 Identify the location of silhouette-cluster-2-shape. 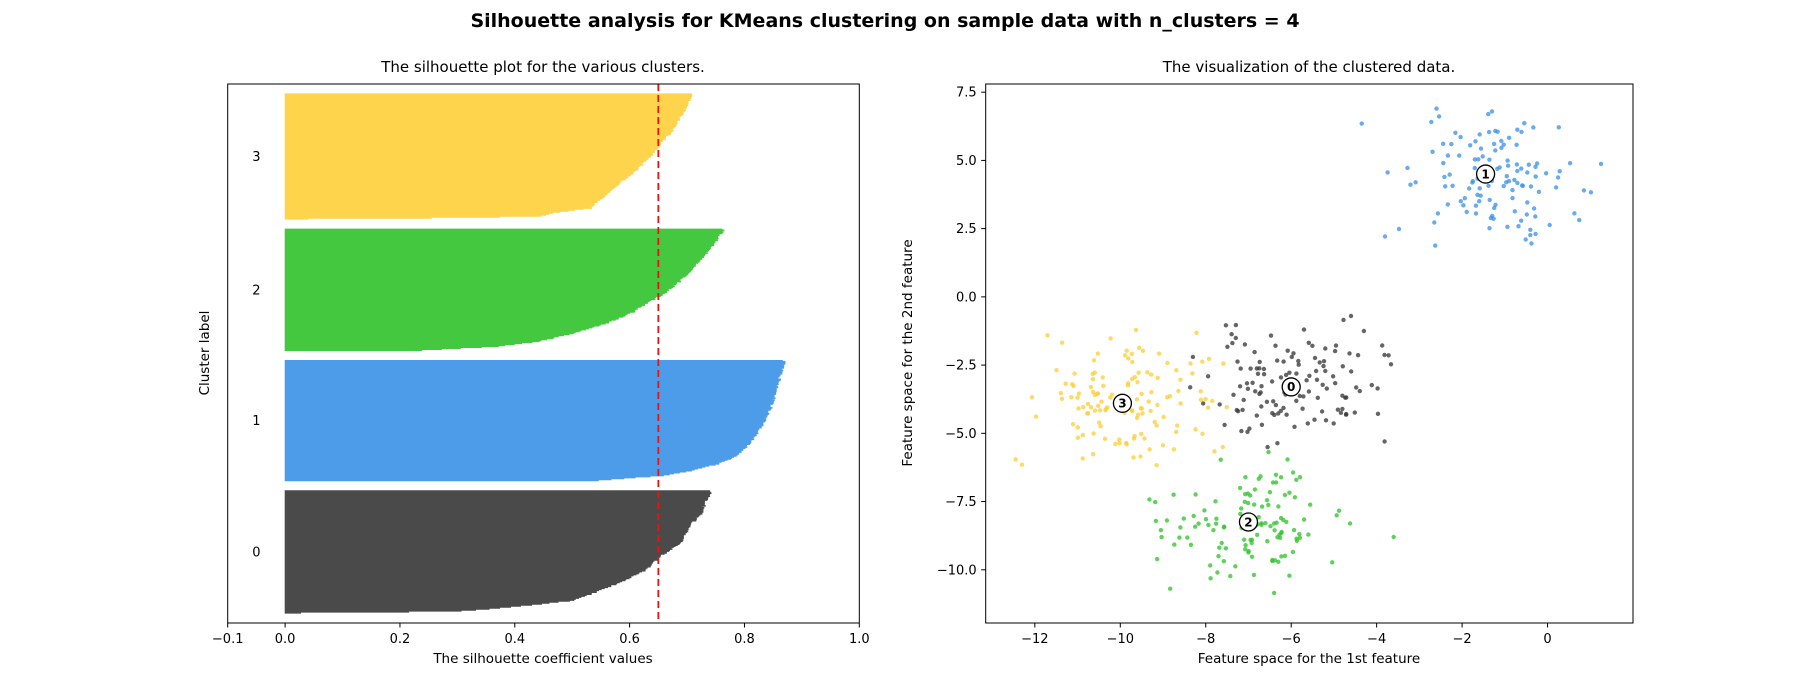
(504, 290).